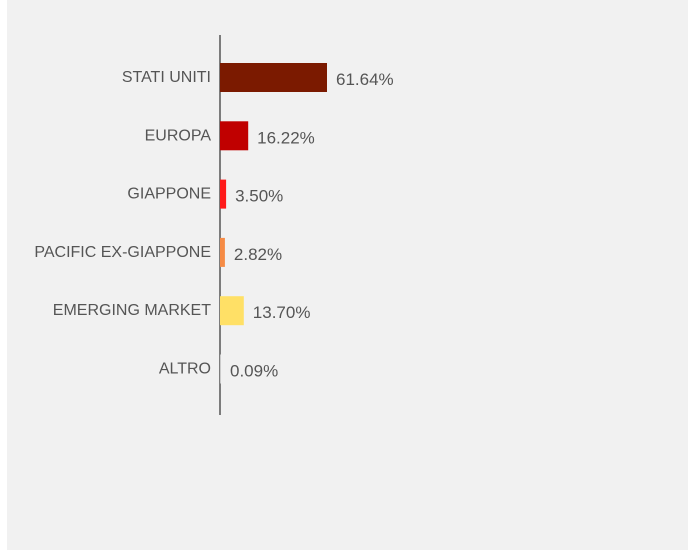  Describe the element at coordinates (286, 137) in the screenshot. I see `value-label: 16.22%` at that location.